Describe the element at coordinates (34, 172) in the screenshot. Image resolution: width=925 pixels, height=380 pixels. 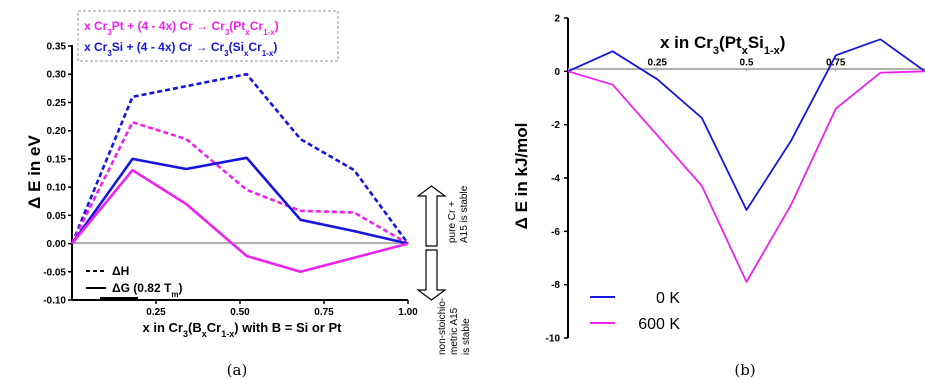
I see `panel-a-y-axis-label: Δ E in eV` at that location.